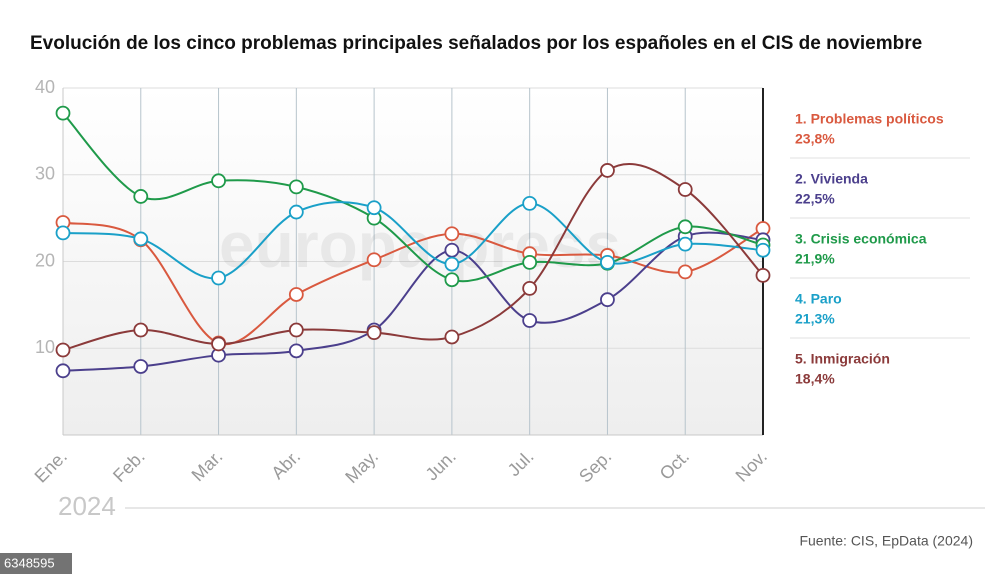  I want to click on x-tick-label: Jul., so click(521, 463).